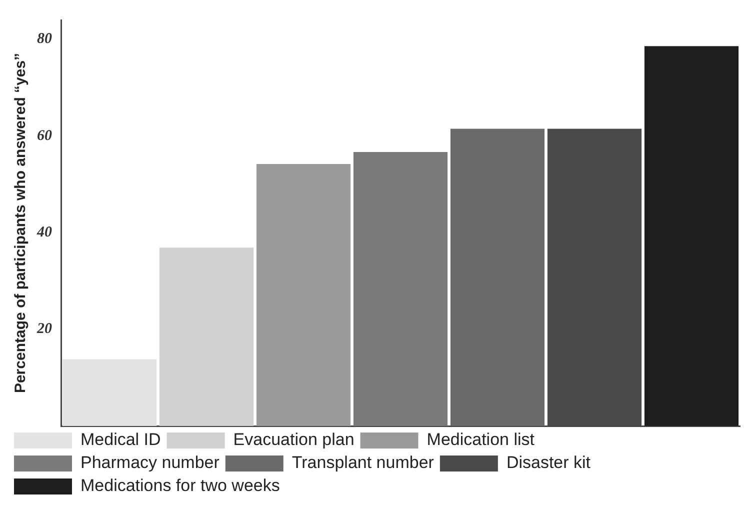 This screenshot has height=505, width=744. Describe the element at coordinates (44, 232) in the screenshot. I see `y-tick-label: 40` at that location.